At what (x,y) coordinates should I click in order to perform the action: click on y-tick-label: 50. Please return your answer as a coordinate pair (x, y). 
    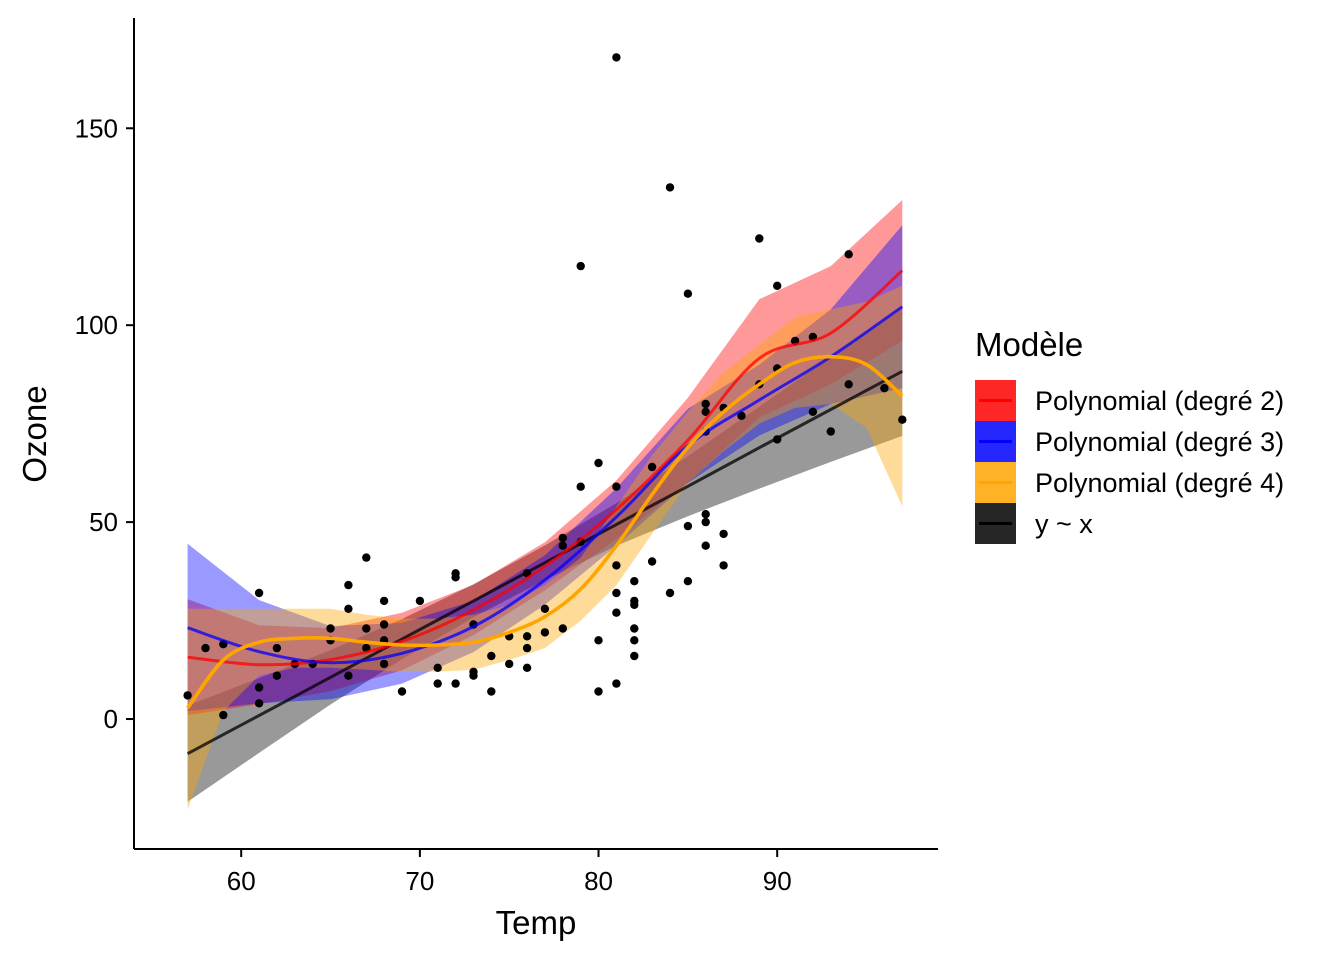
    Looking at the image, I should click on (103, 522).